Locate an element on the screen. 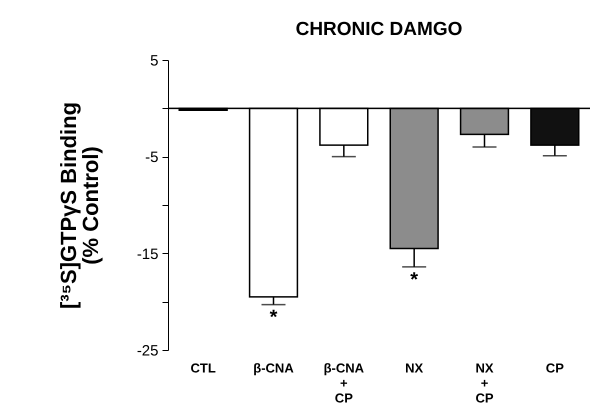  y-axis-title: [³⁵S]GTPγS Binding (% Control) is located at coordinates (79, 206).